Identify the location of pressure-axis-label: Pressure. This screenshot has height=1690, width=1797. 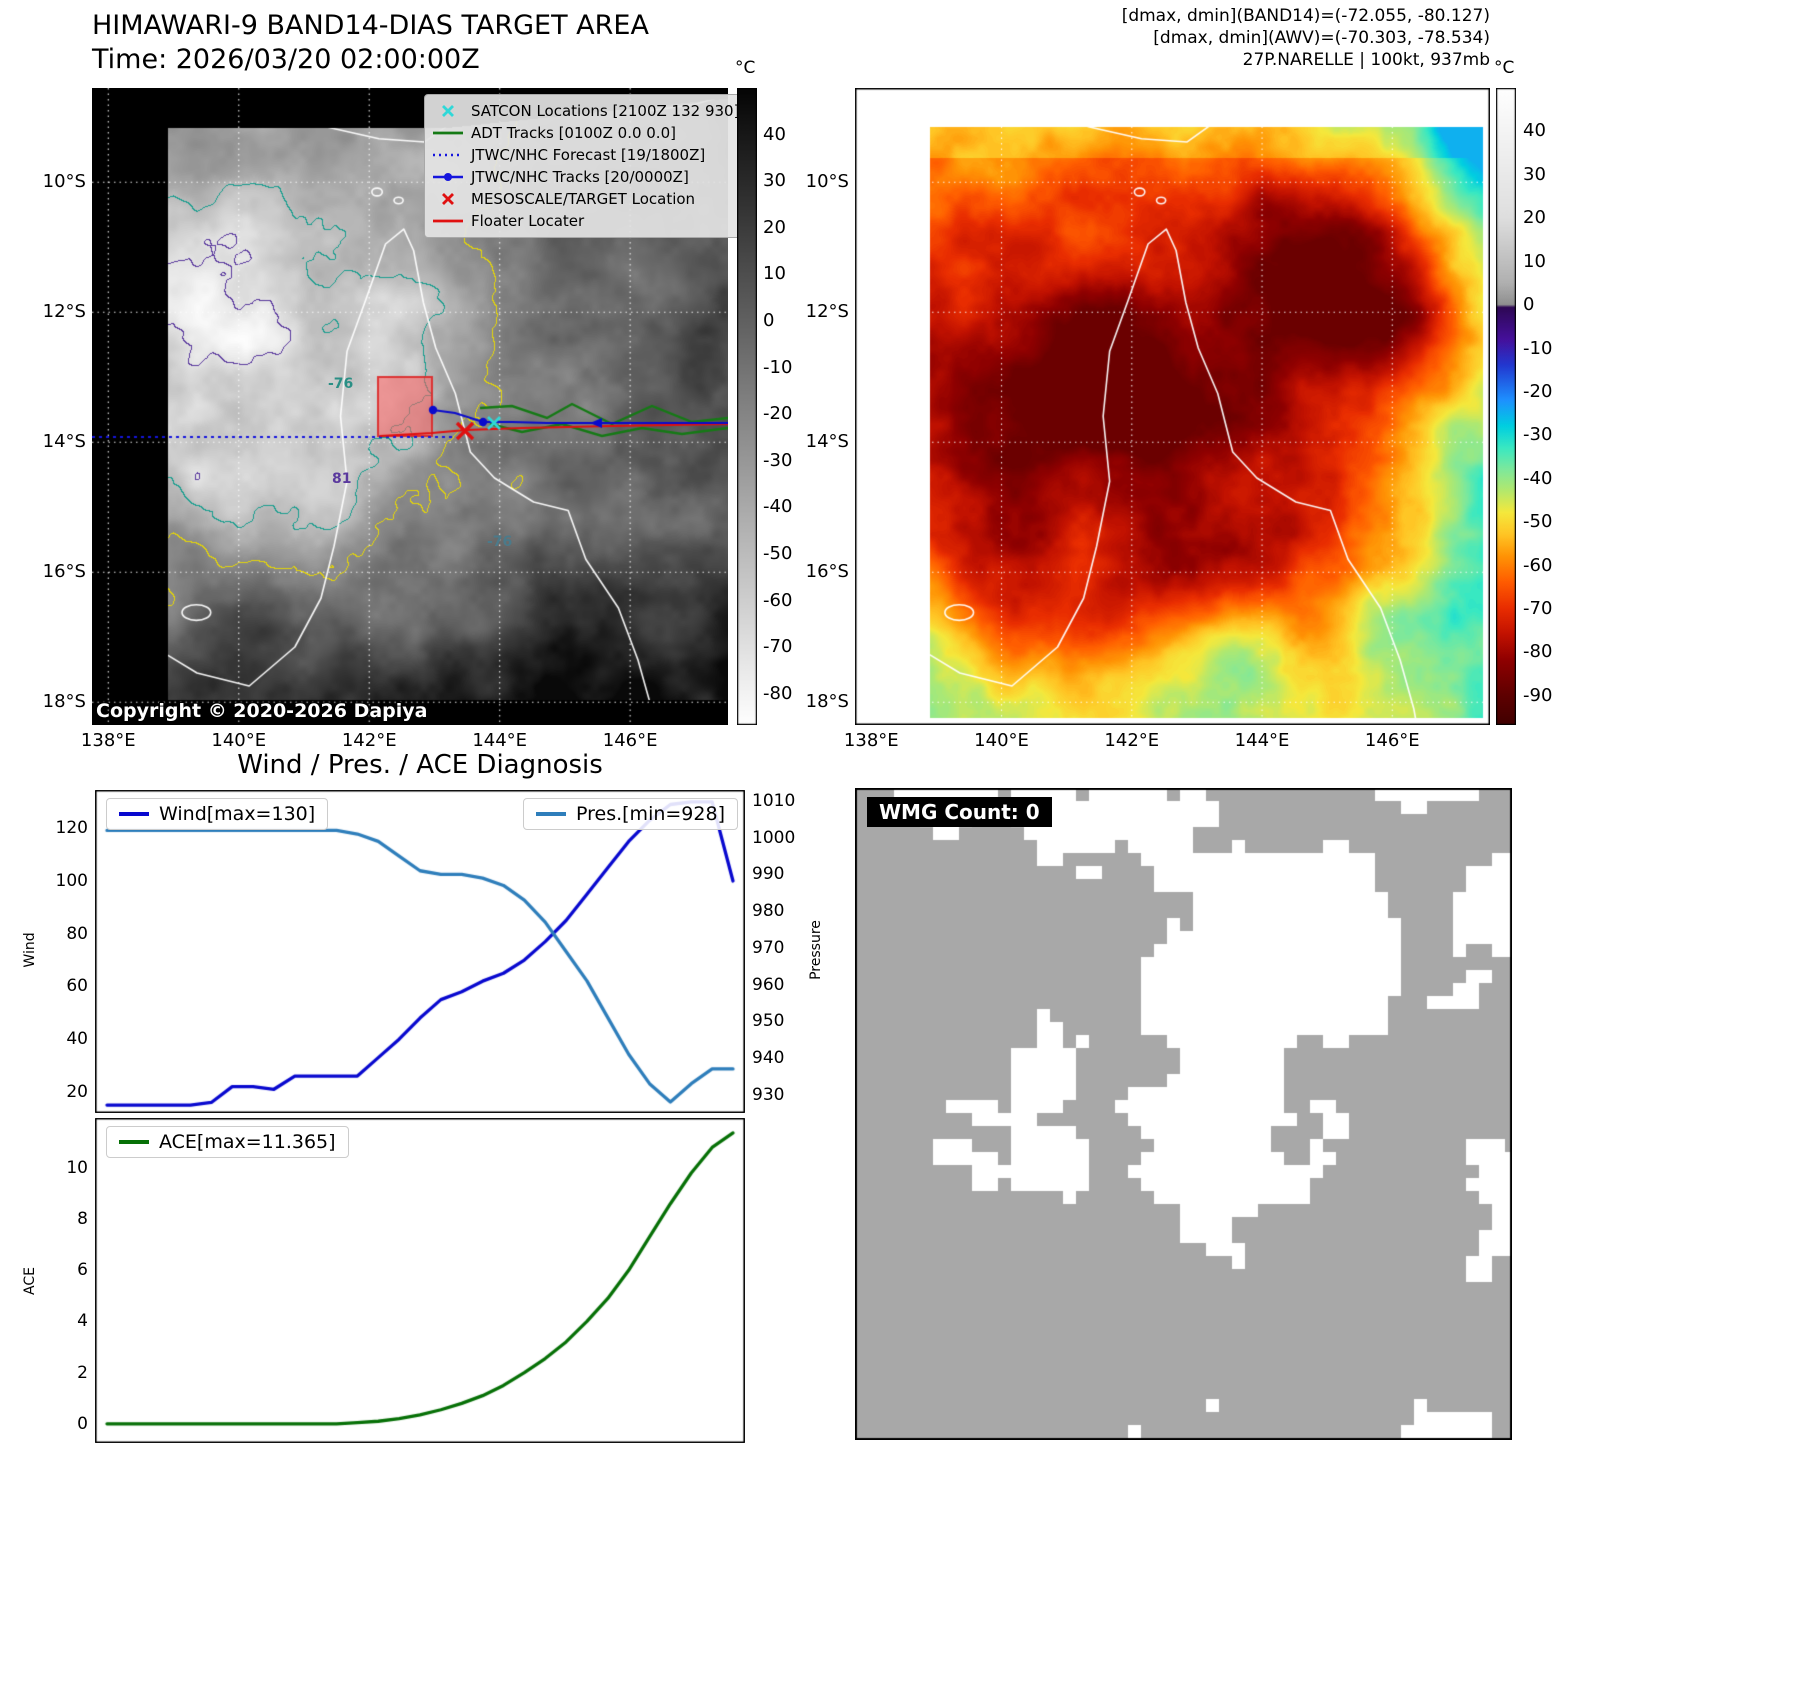
(816, 950).